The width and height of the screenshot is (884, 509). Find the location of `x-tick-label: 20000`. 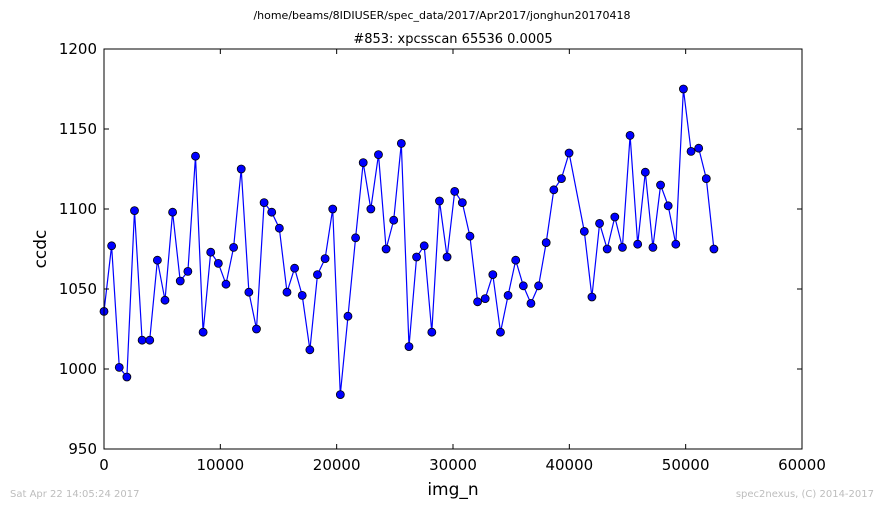

x-tick-label: 20000 is located at coordinates (337, 465).